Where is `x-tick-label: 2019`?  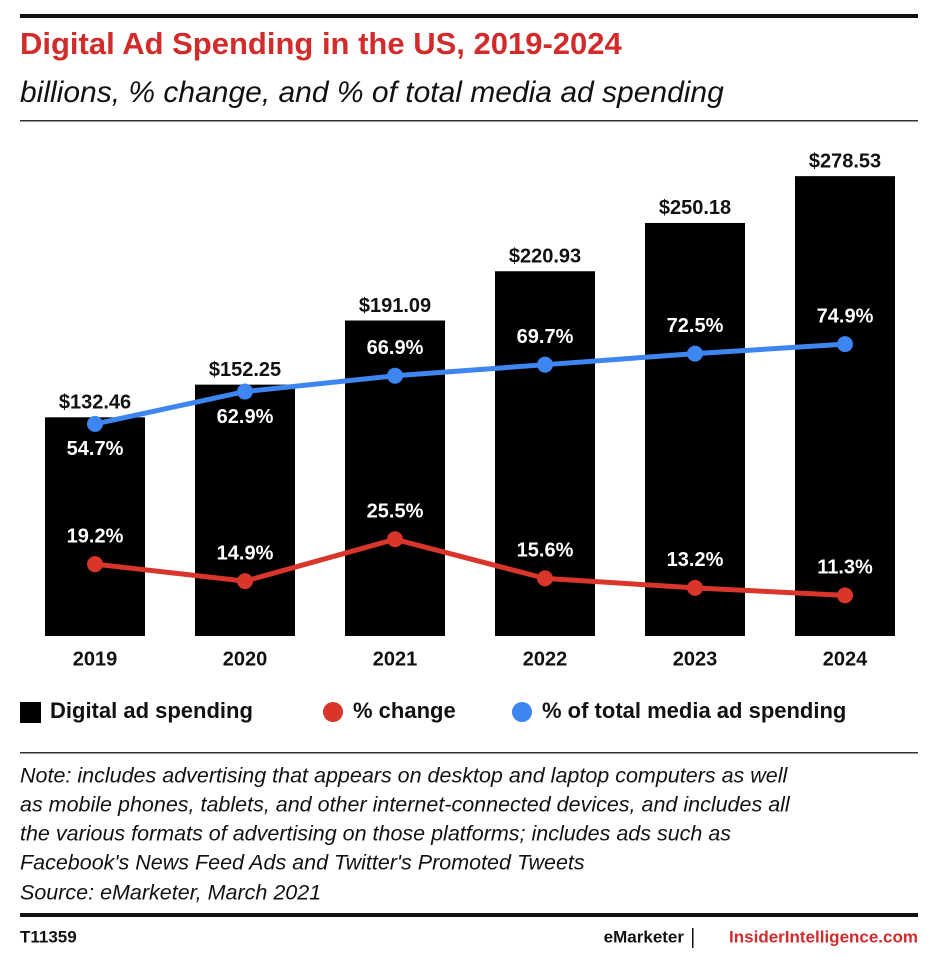
x-tick-label: 2019 is located at coordinates (95, 659).